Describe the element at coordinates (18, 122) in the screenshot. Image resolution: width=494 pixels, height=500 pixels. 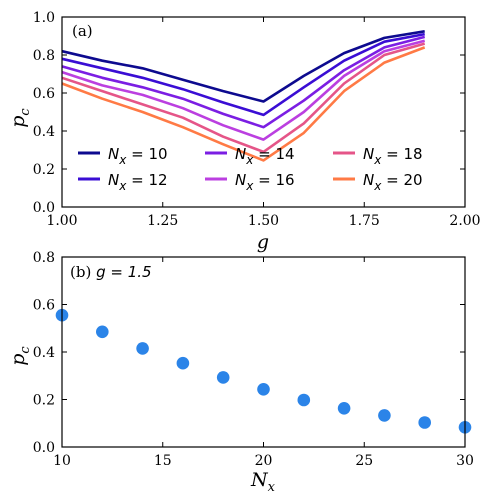
I see `panel-a-y-label-main: p` at that location.